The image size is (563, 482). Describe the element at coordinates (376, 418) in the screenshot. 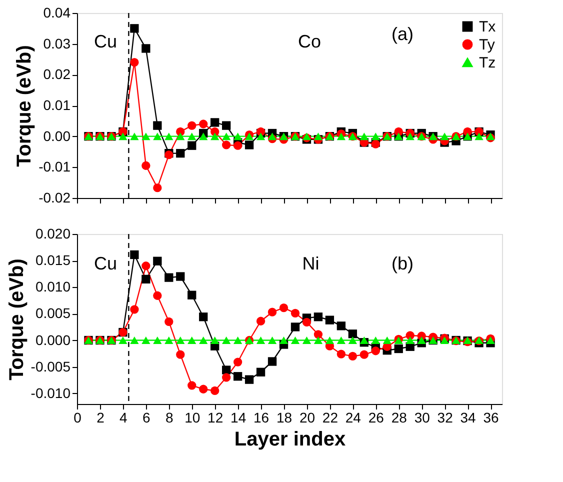

I see `x-tick-label: 26` at that location.